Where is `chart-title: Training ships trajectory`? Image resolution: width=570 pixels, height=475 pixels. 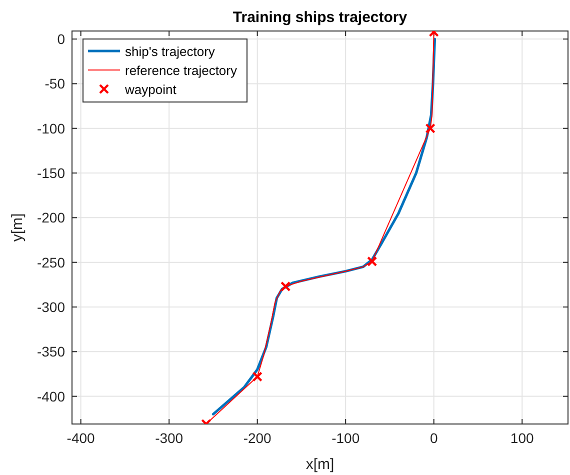
chart-title: Training ships trajectory is located at coordinates (320, 17).